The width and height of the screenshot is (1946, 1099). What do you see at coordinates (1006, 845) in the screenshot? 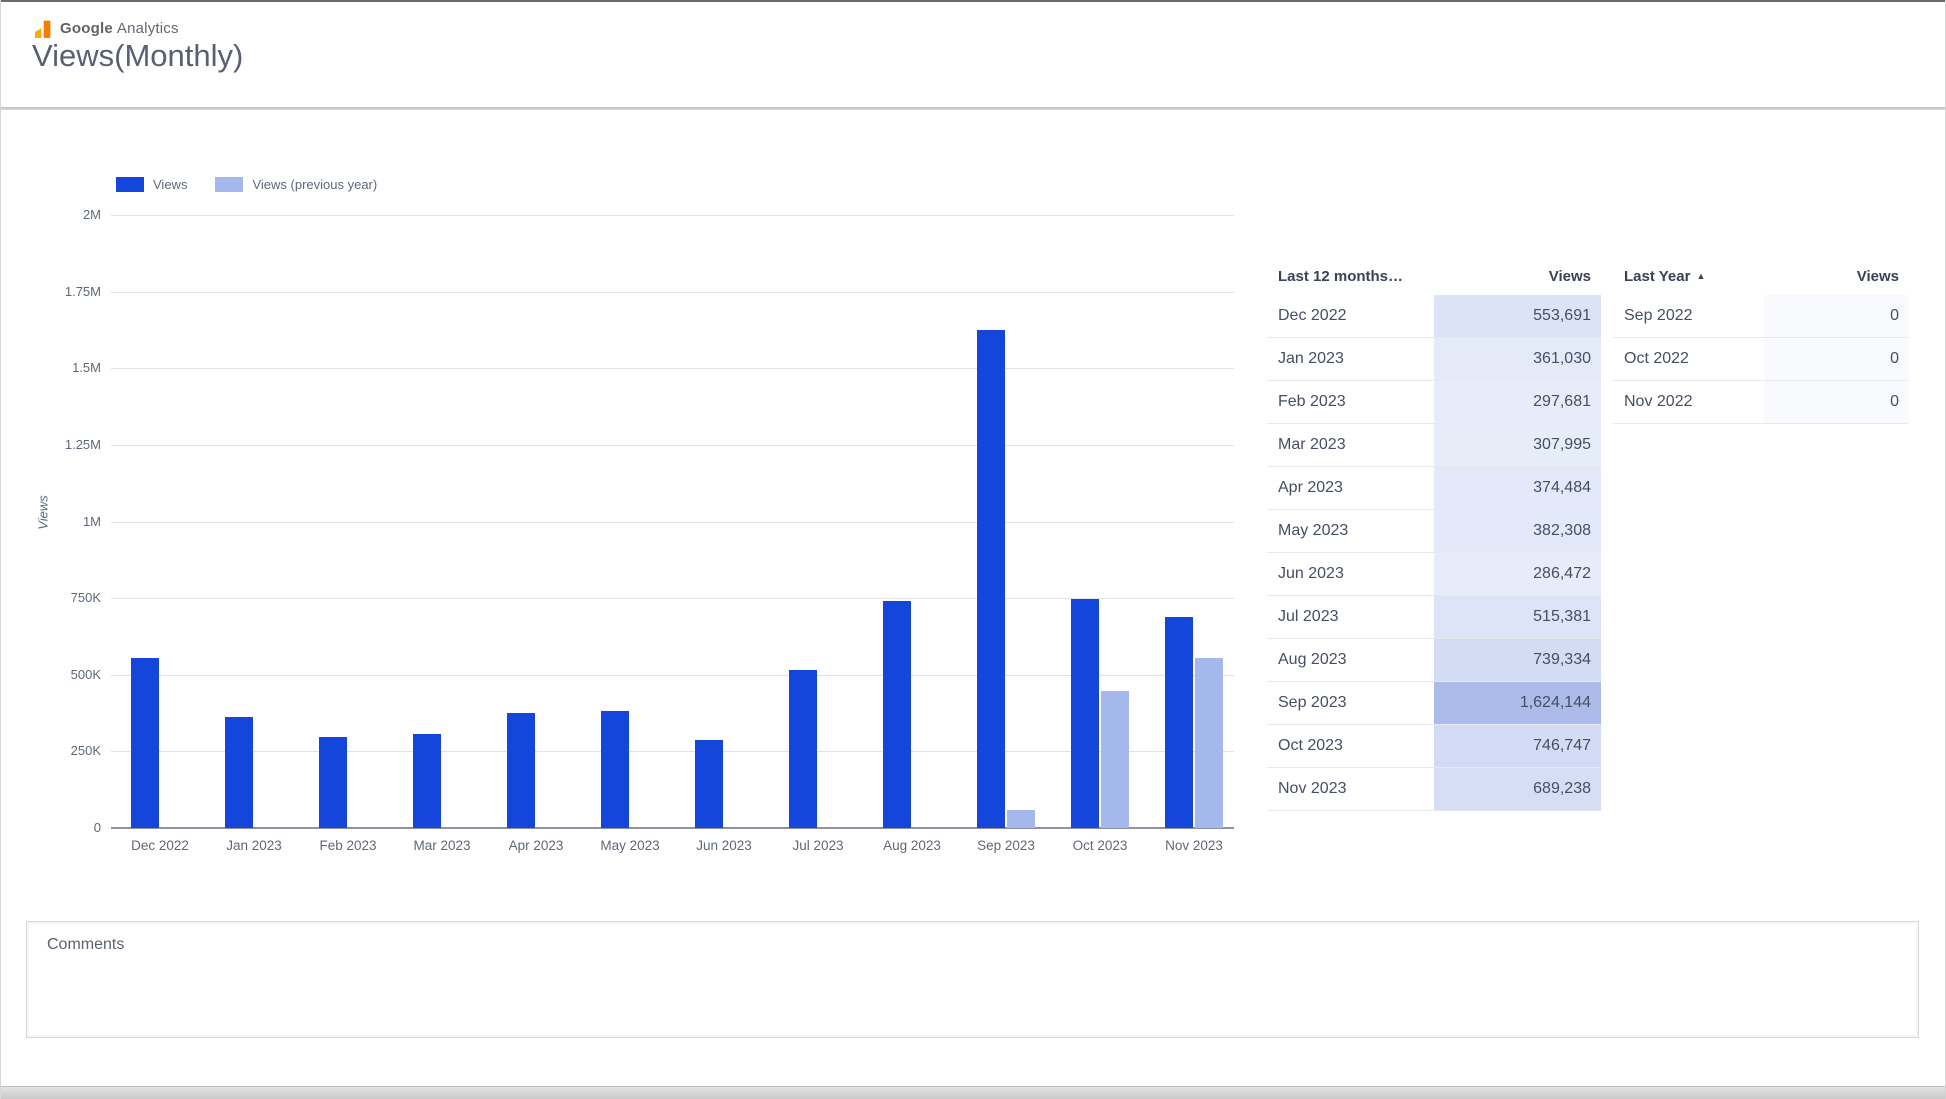
I see `x-tick-label: Sep 2023` at bounding box center [1006, 845].